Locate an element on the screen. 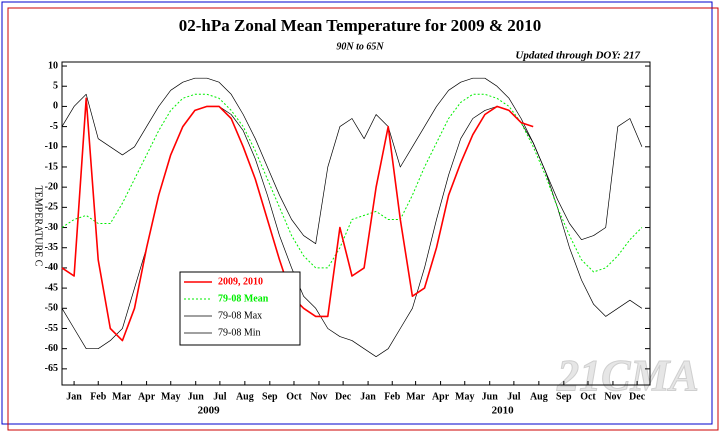 This screenshot has height=432, width=720. y-tick-label: -45 is located at coordinates (51, 287).